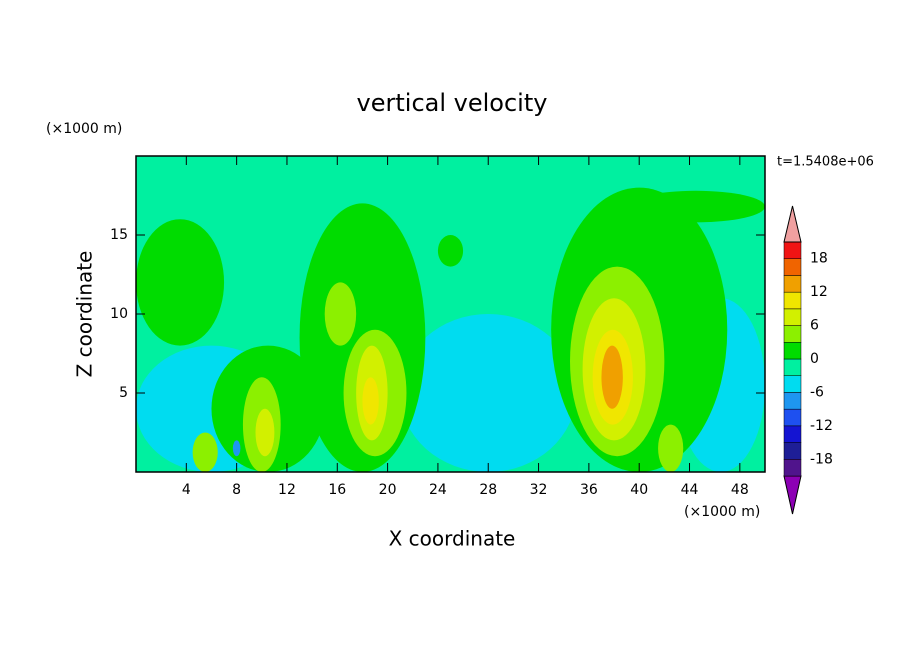  What do you see at coordinates (792, 495) in the screenshot?
I see `colorbar-under` at bounding box center [792, 495].